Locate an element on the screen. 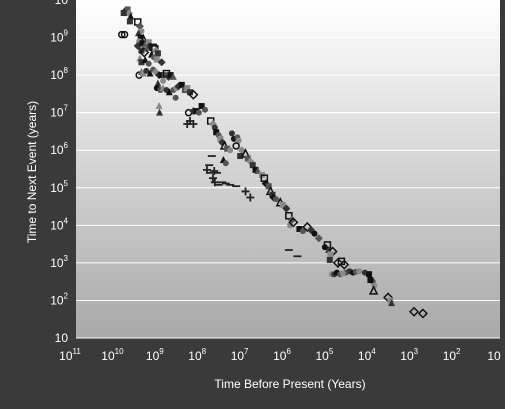 This screenshot has width=512, height=409. y-tick-label: 10⁷ is located at coordinates (59, 112).